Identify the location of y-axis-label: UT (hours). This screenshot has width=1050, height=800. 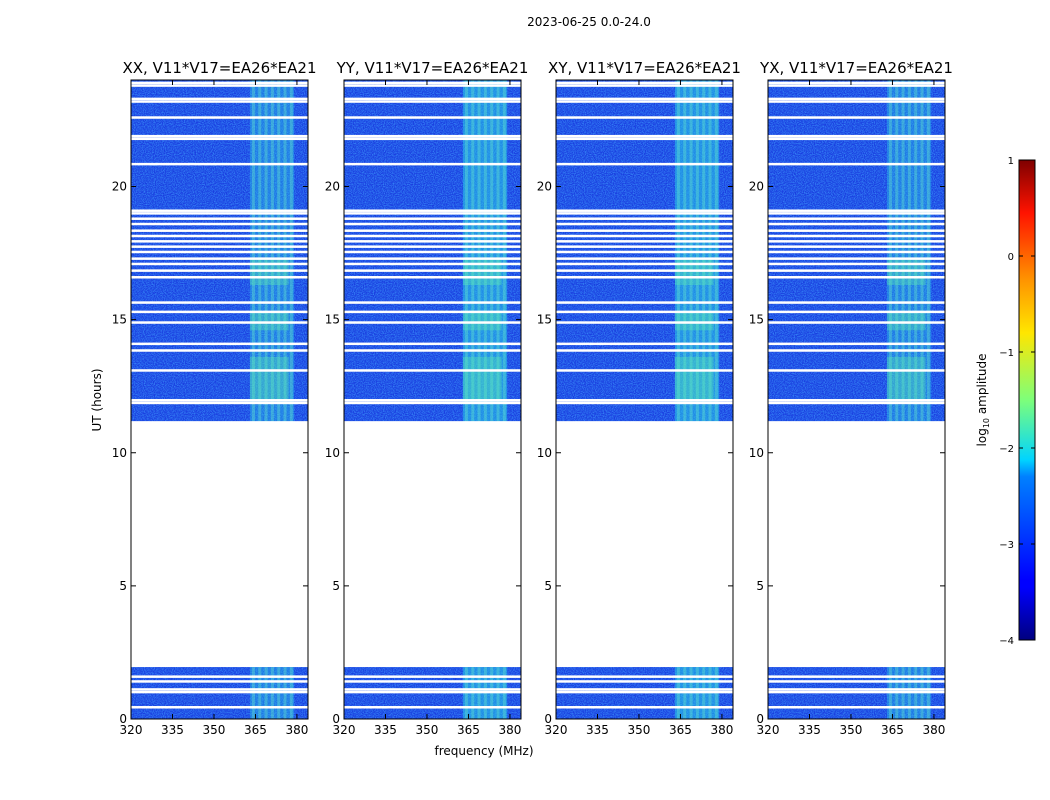
(97, 399).